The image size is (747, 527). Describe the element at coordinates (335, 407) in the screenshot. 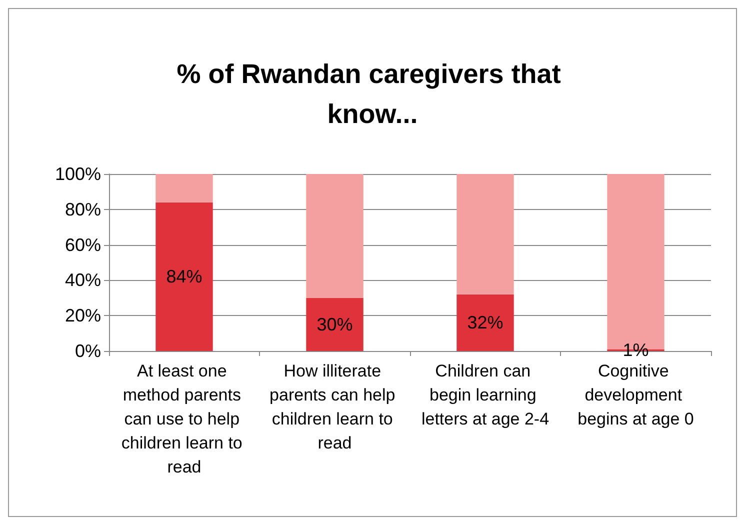

I see `x-tick-label: How illiterate parents can help children learn to read` at that location.